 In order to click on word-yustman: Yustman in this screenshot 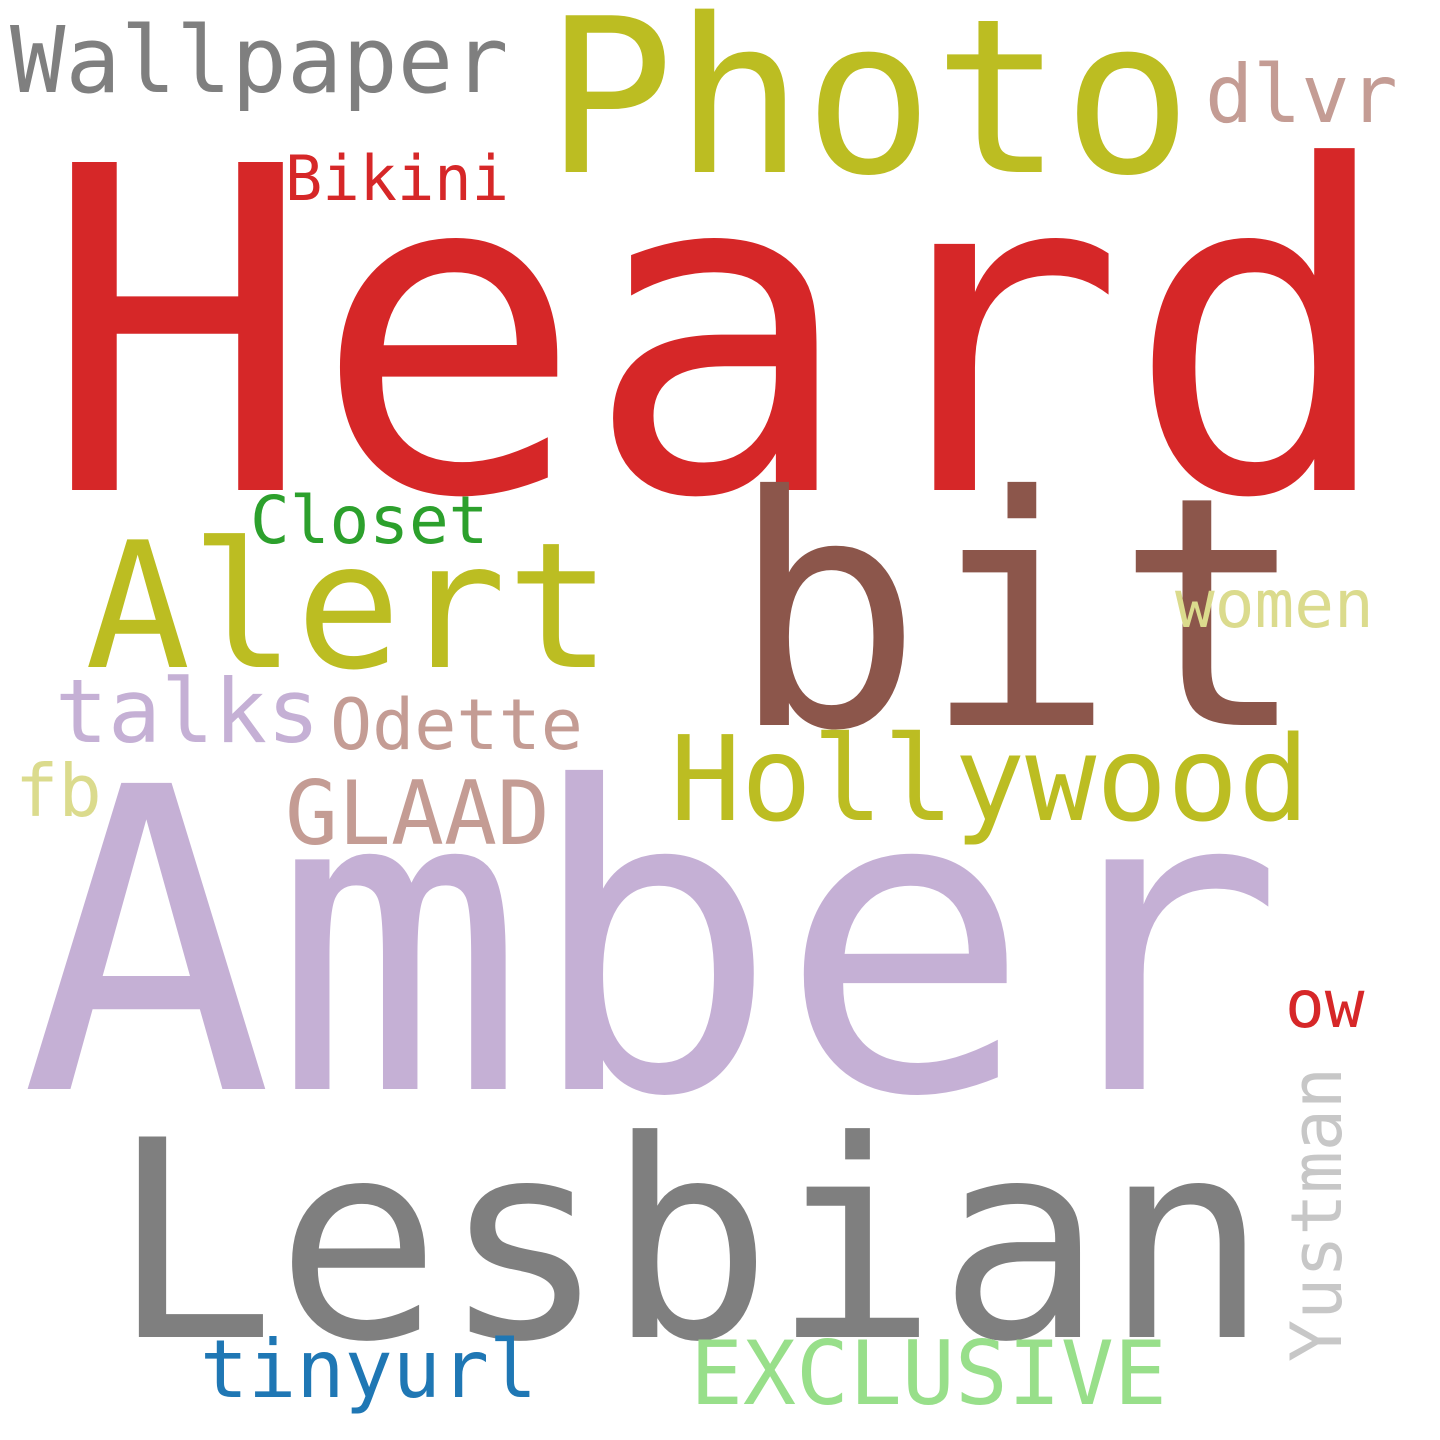, I will do `click(1317, 1214)`.